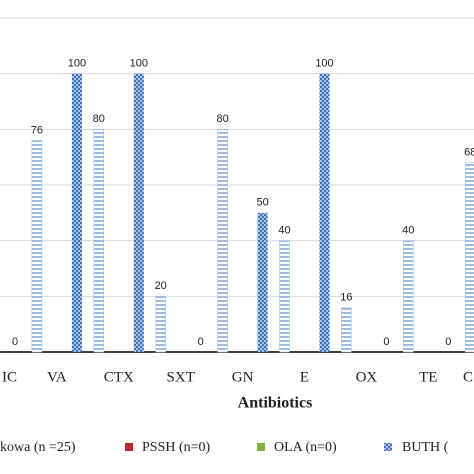 The image size is (474, 474). Describe the element at coordinates (38, 447) in the screenshot. I see `legend-label: kowa (n =25)` at that location.